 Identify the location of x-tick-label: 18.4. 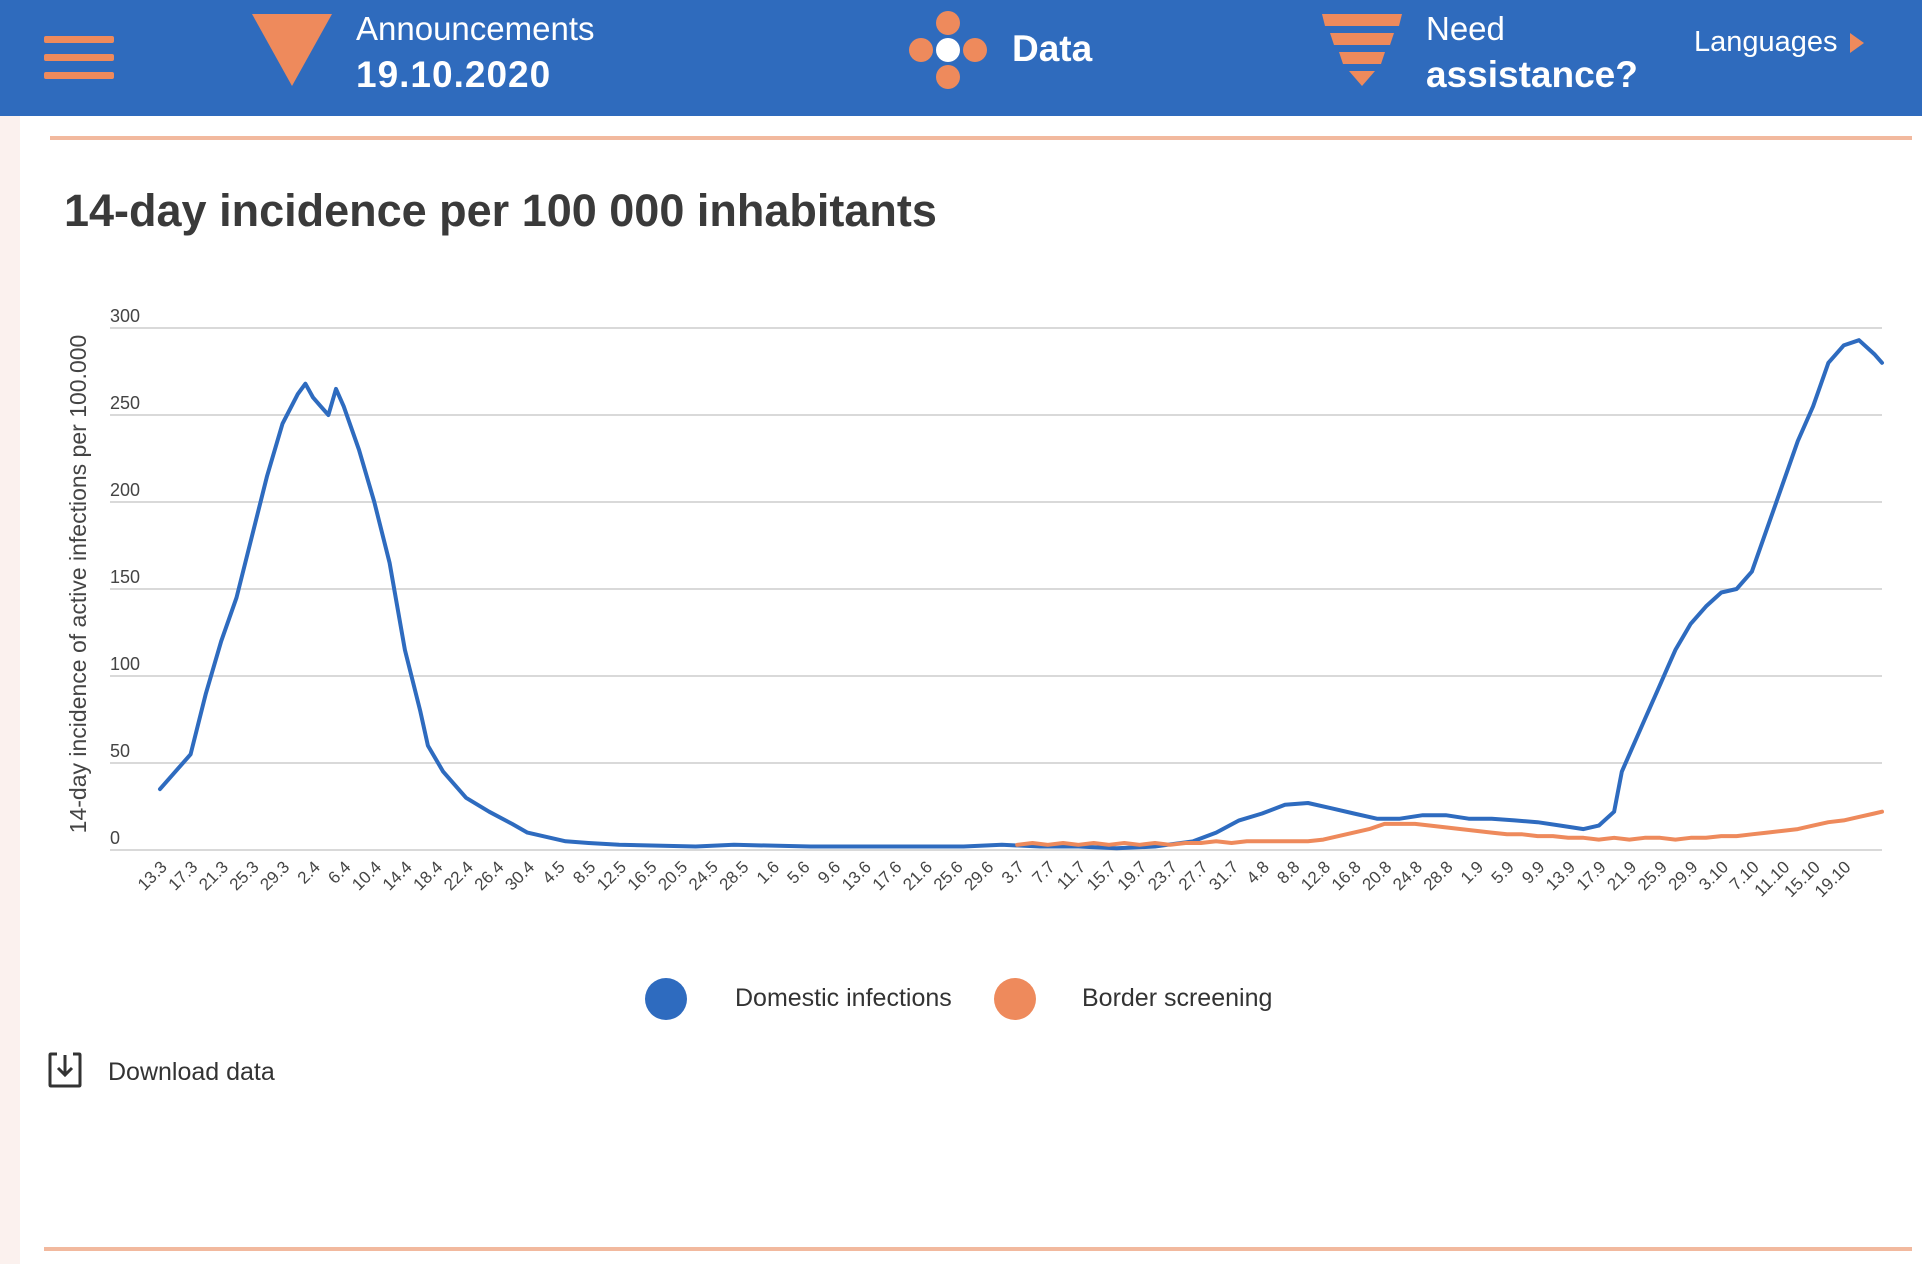
(428, 875).